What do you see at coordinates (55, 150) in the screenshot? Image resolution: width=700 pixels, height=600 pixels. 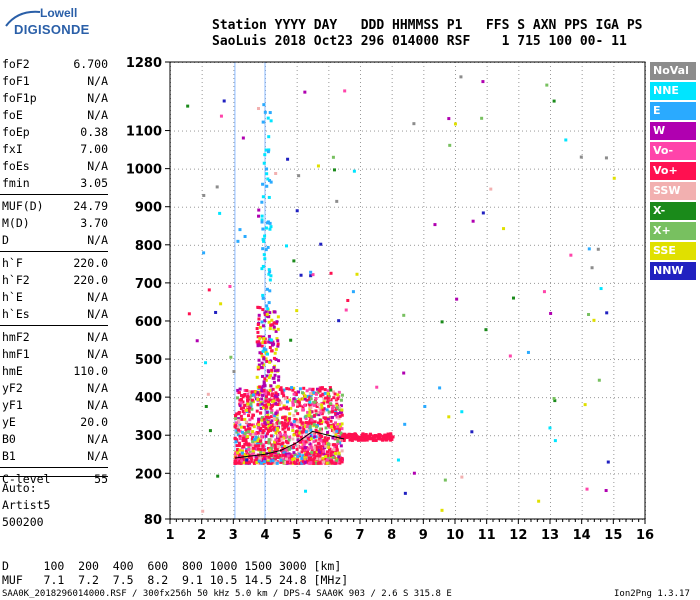 I see `param-row: fxI 7.00` at bounding box center [55, 150].